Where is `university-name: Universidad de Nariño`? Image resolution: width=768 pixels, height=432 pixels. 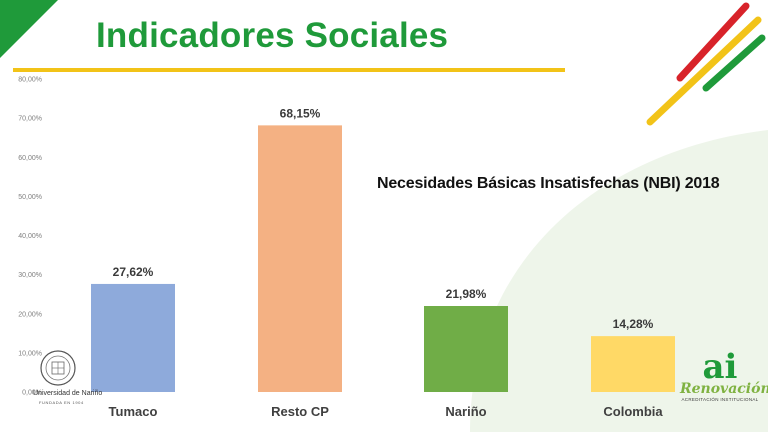 university-name: Universidad de Nariño is located at coordinates (68, 393).